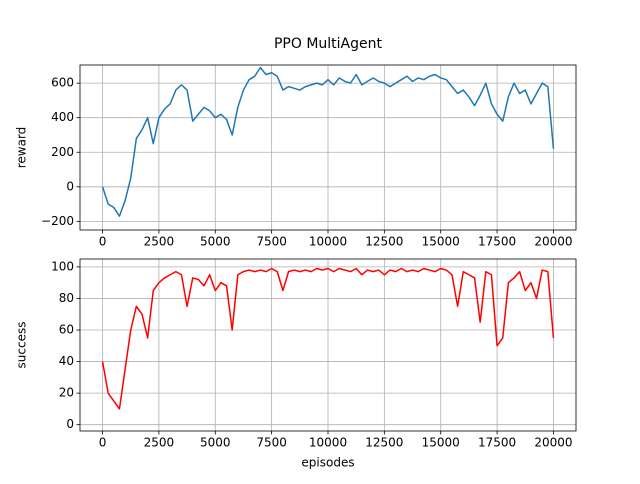 The image size is (640, 484). I want to click on y-axis-label: success, so click(22, 345).